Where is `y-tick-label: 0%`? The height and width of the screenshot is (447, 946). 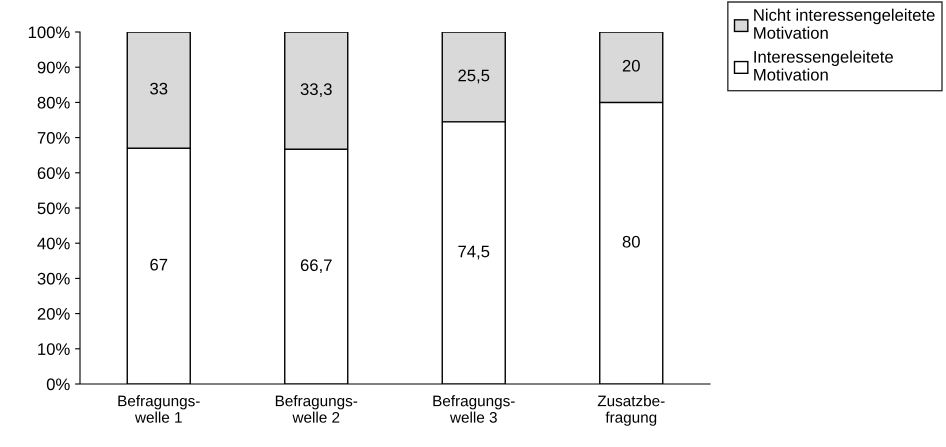
y-tick-label: 0% is located at coordinates (58, 384).